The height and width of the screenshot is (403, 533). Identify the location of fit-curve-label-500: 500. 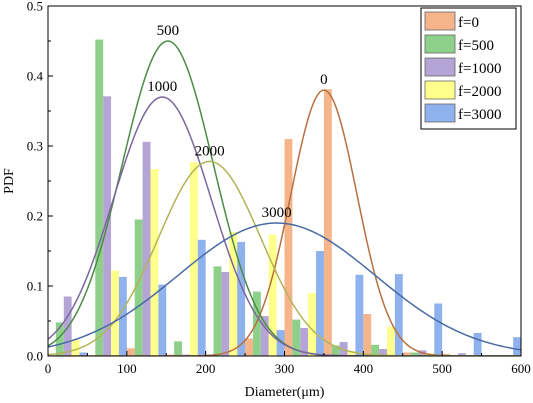
(168, 31).